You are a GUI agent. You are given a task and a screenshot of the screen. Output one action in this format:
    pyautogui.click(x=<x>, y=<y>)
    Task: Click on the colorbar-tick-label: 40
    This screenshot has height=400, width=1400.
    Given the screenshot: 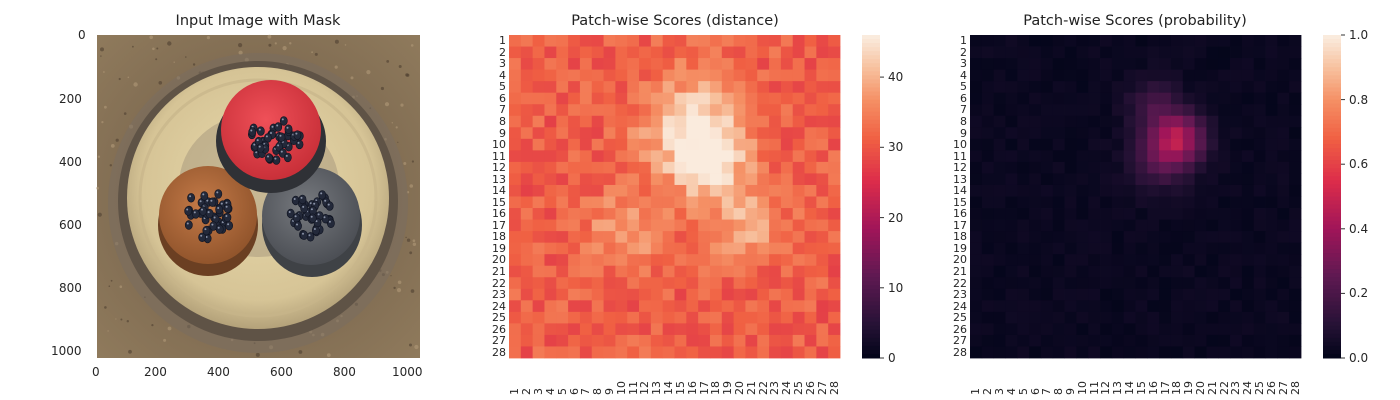 What is the action you would take?
    pyautogui.click(x=896, y=77)
    